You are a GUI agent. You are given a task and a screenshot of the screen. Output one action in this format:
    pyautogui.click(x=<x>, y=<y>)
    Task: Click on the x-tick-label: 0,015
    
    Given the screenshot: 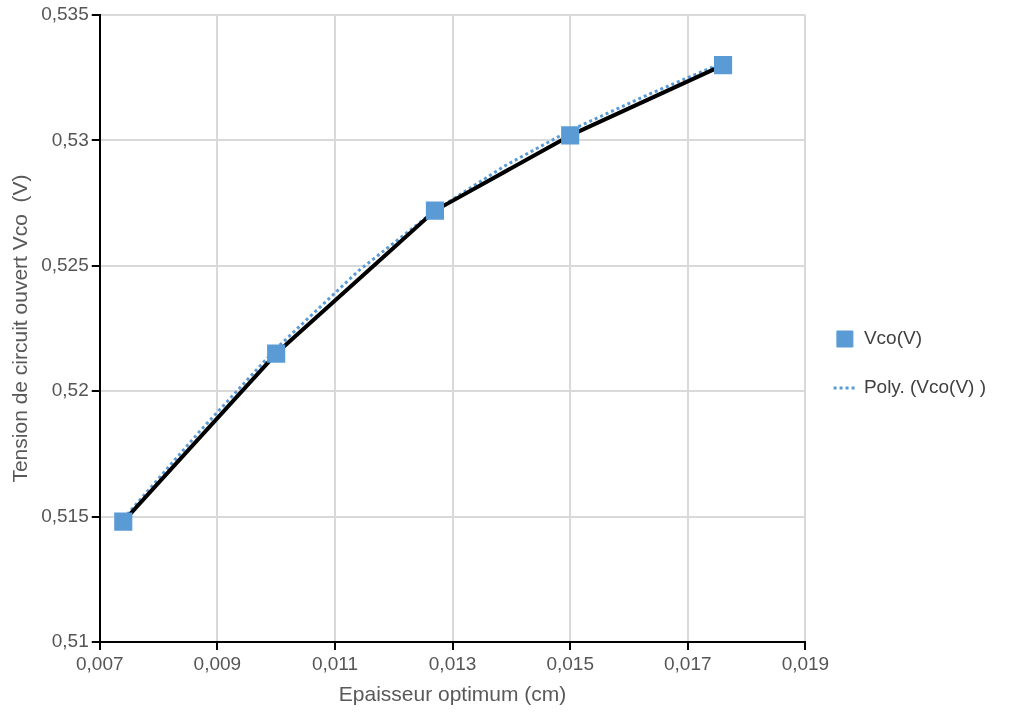 What is the action you would take?
    pyautogui.click(x=570, y=663)
    